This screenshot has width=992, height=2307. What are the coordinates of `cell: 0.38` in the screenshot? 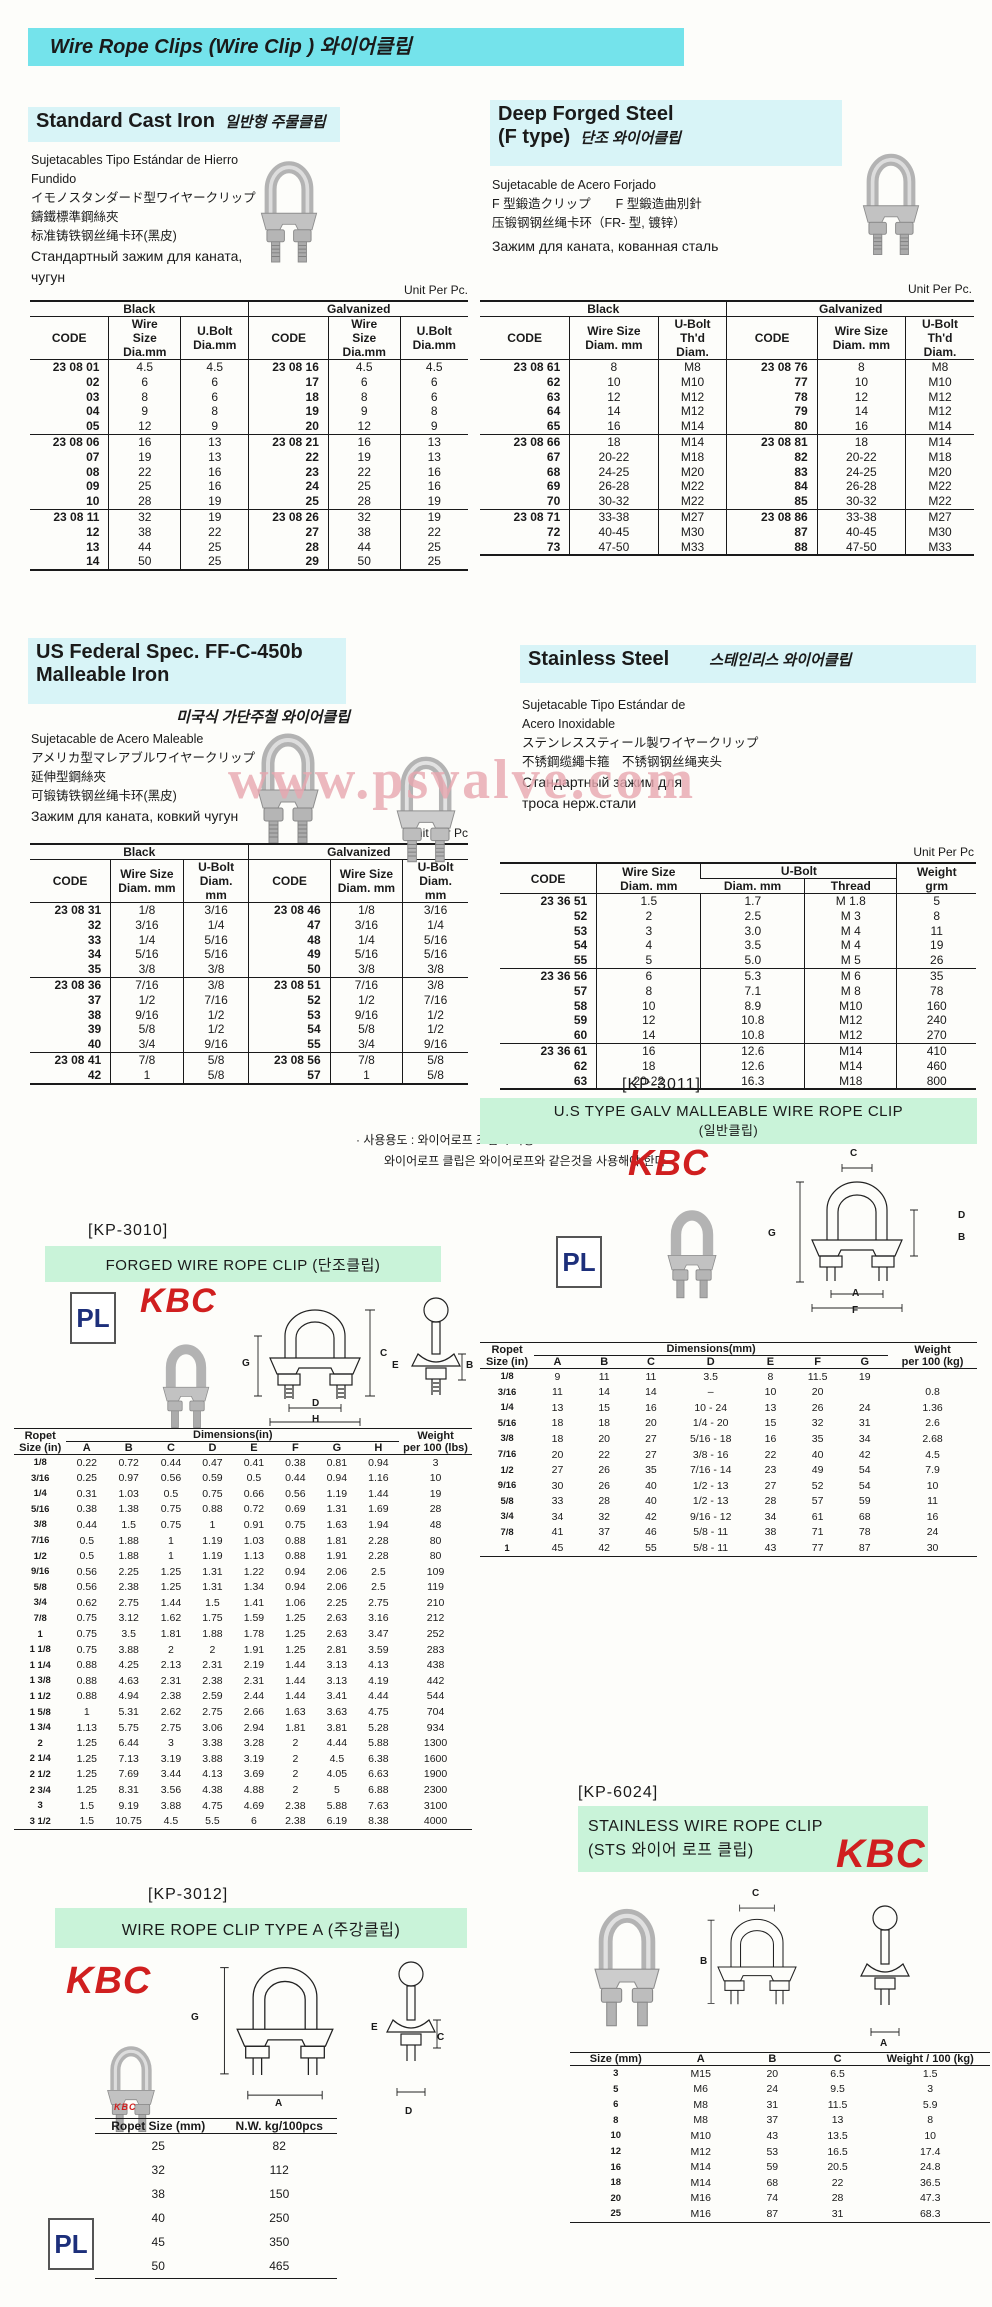 It's located at (86, 1509).